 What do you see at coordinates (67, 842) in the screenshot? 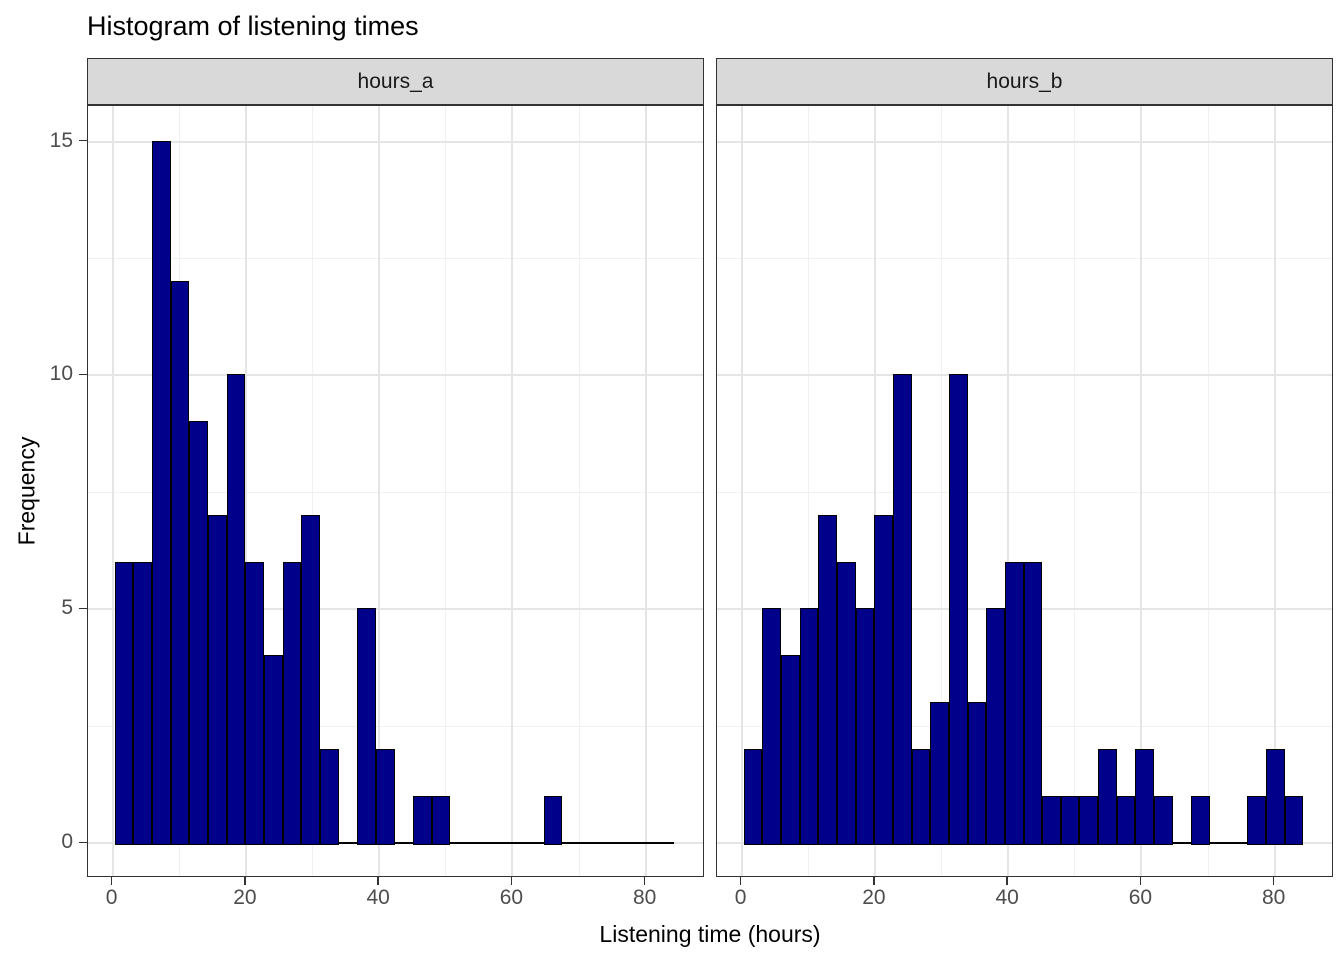
I see `y-tick-label: 0` at bounding box center [67, 842].